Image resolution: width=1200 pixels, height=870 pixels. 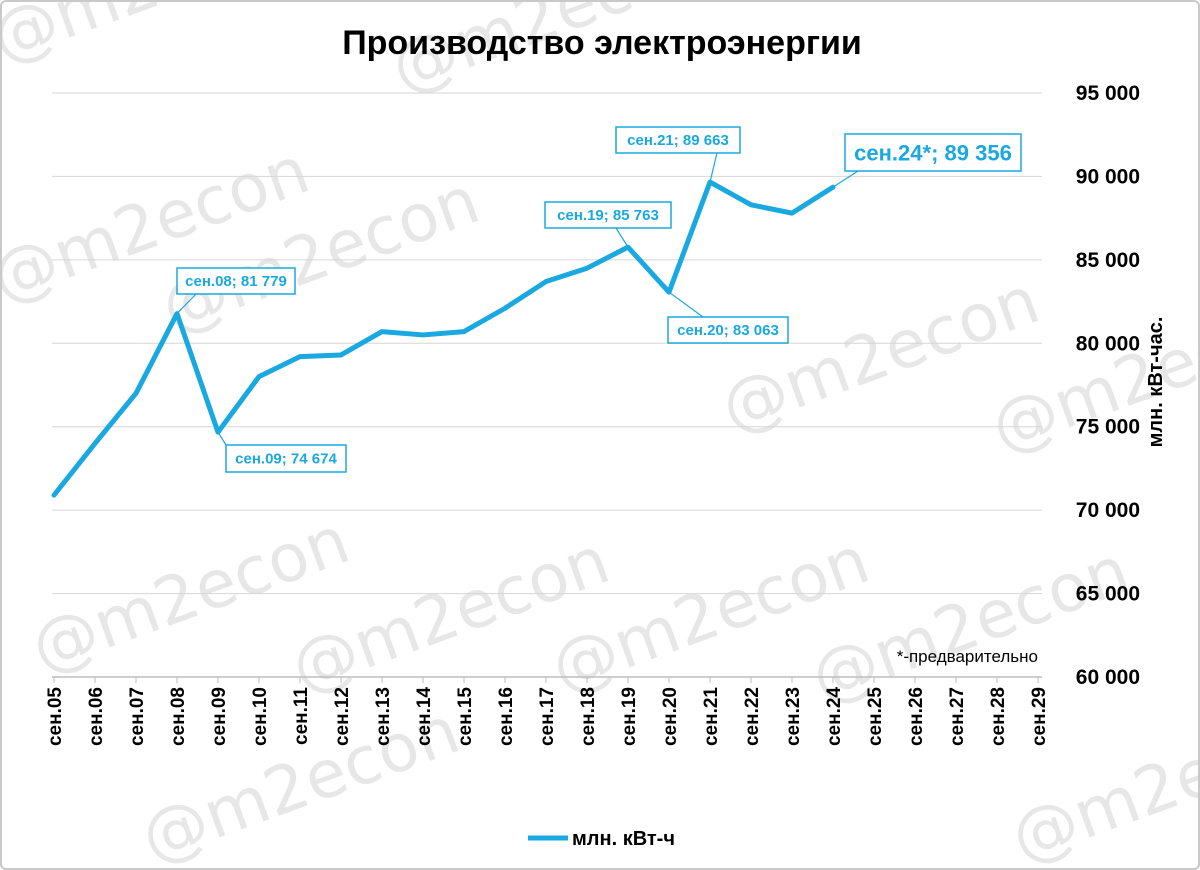 I want to click on y-tick-label: 80 000, so click(x=1108, y=343).